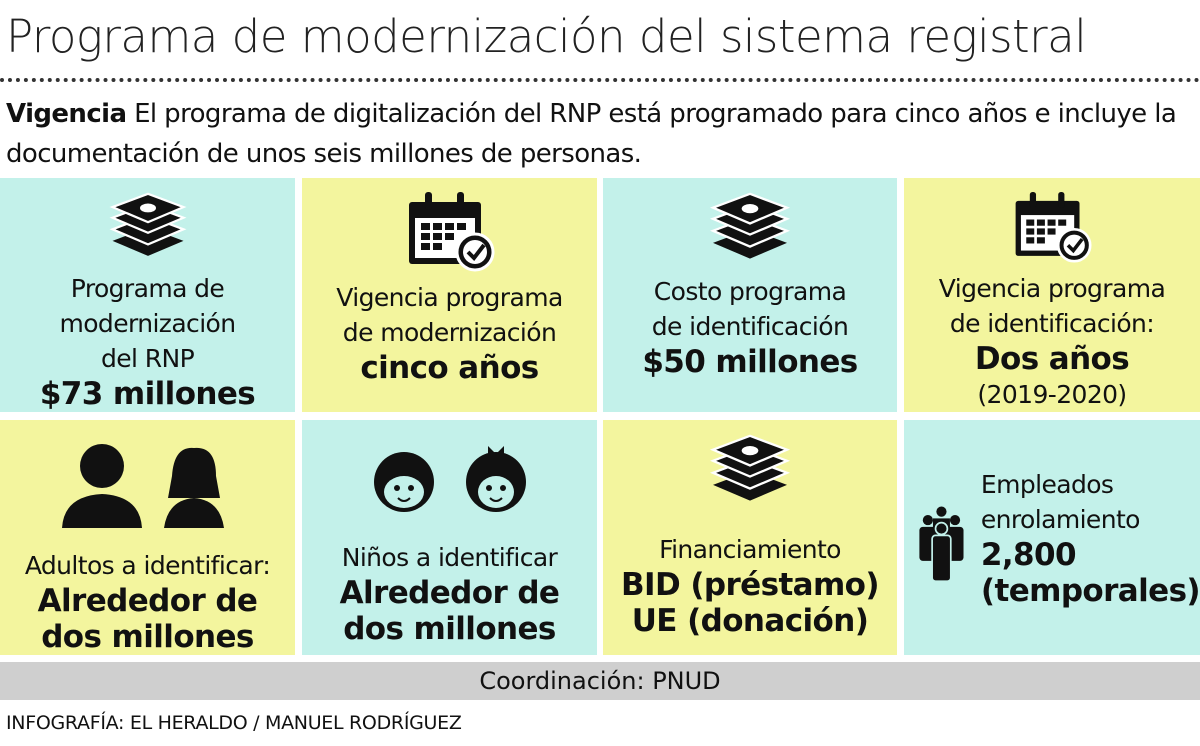  Describe the element at coordinates (147, 323) in the screenshot. I see `cell-label: modernización` at that location.